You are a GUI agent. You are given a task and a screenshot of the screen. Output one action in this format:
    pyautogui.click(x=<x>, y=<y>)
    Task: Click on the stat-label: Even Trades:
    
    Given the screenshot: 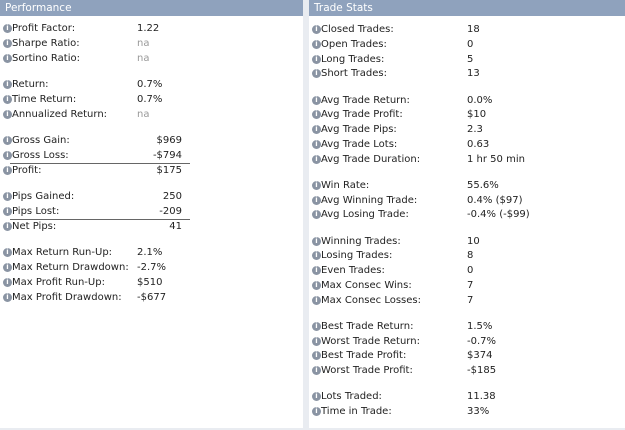 What is the action you would take?
    pyautogui.click(x=353, y=271)
    